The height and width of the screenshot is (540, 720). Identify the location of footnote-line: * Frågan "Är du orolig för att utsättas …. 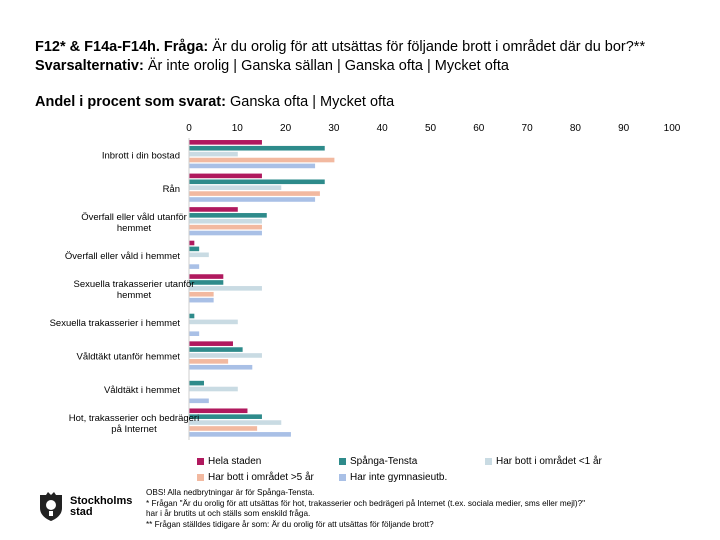
(366, 503).